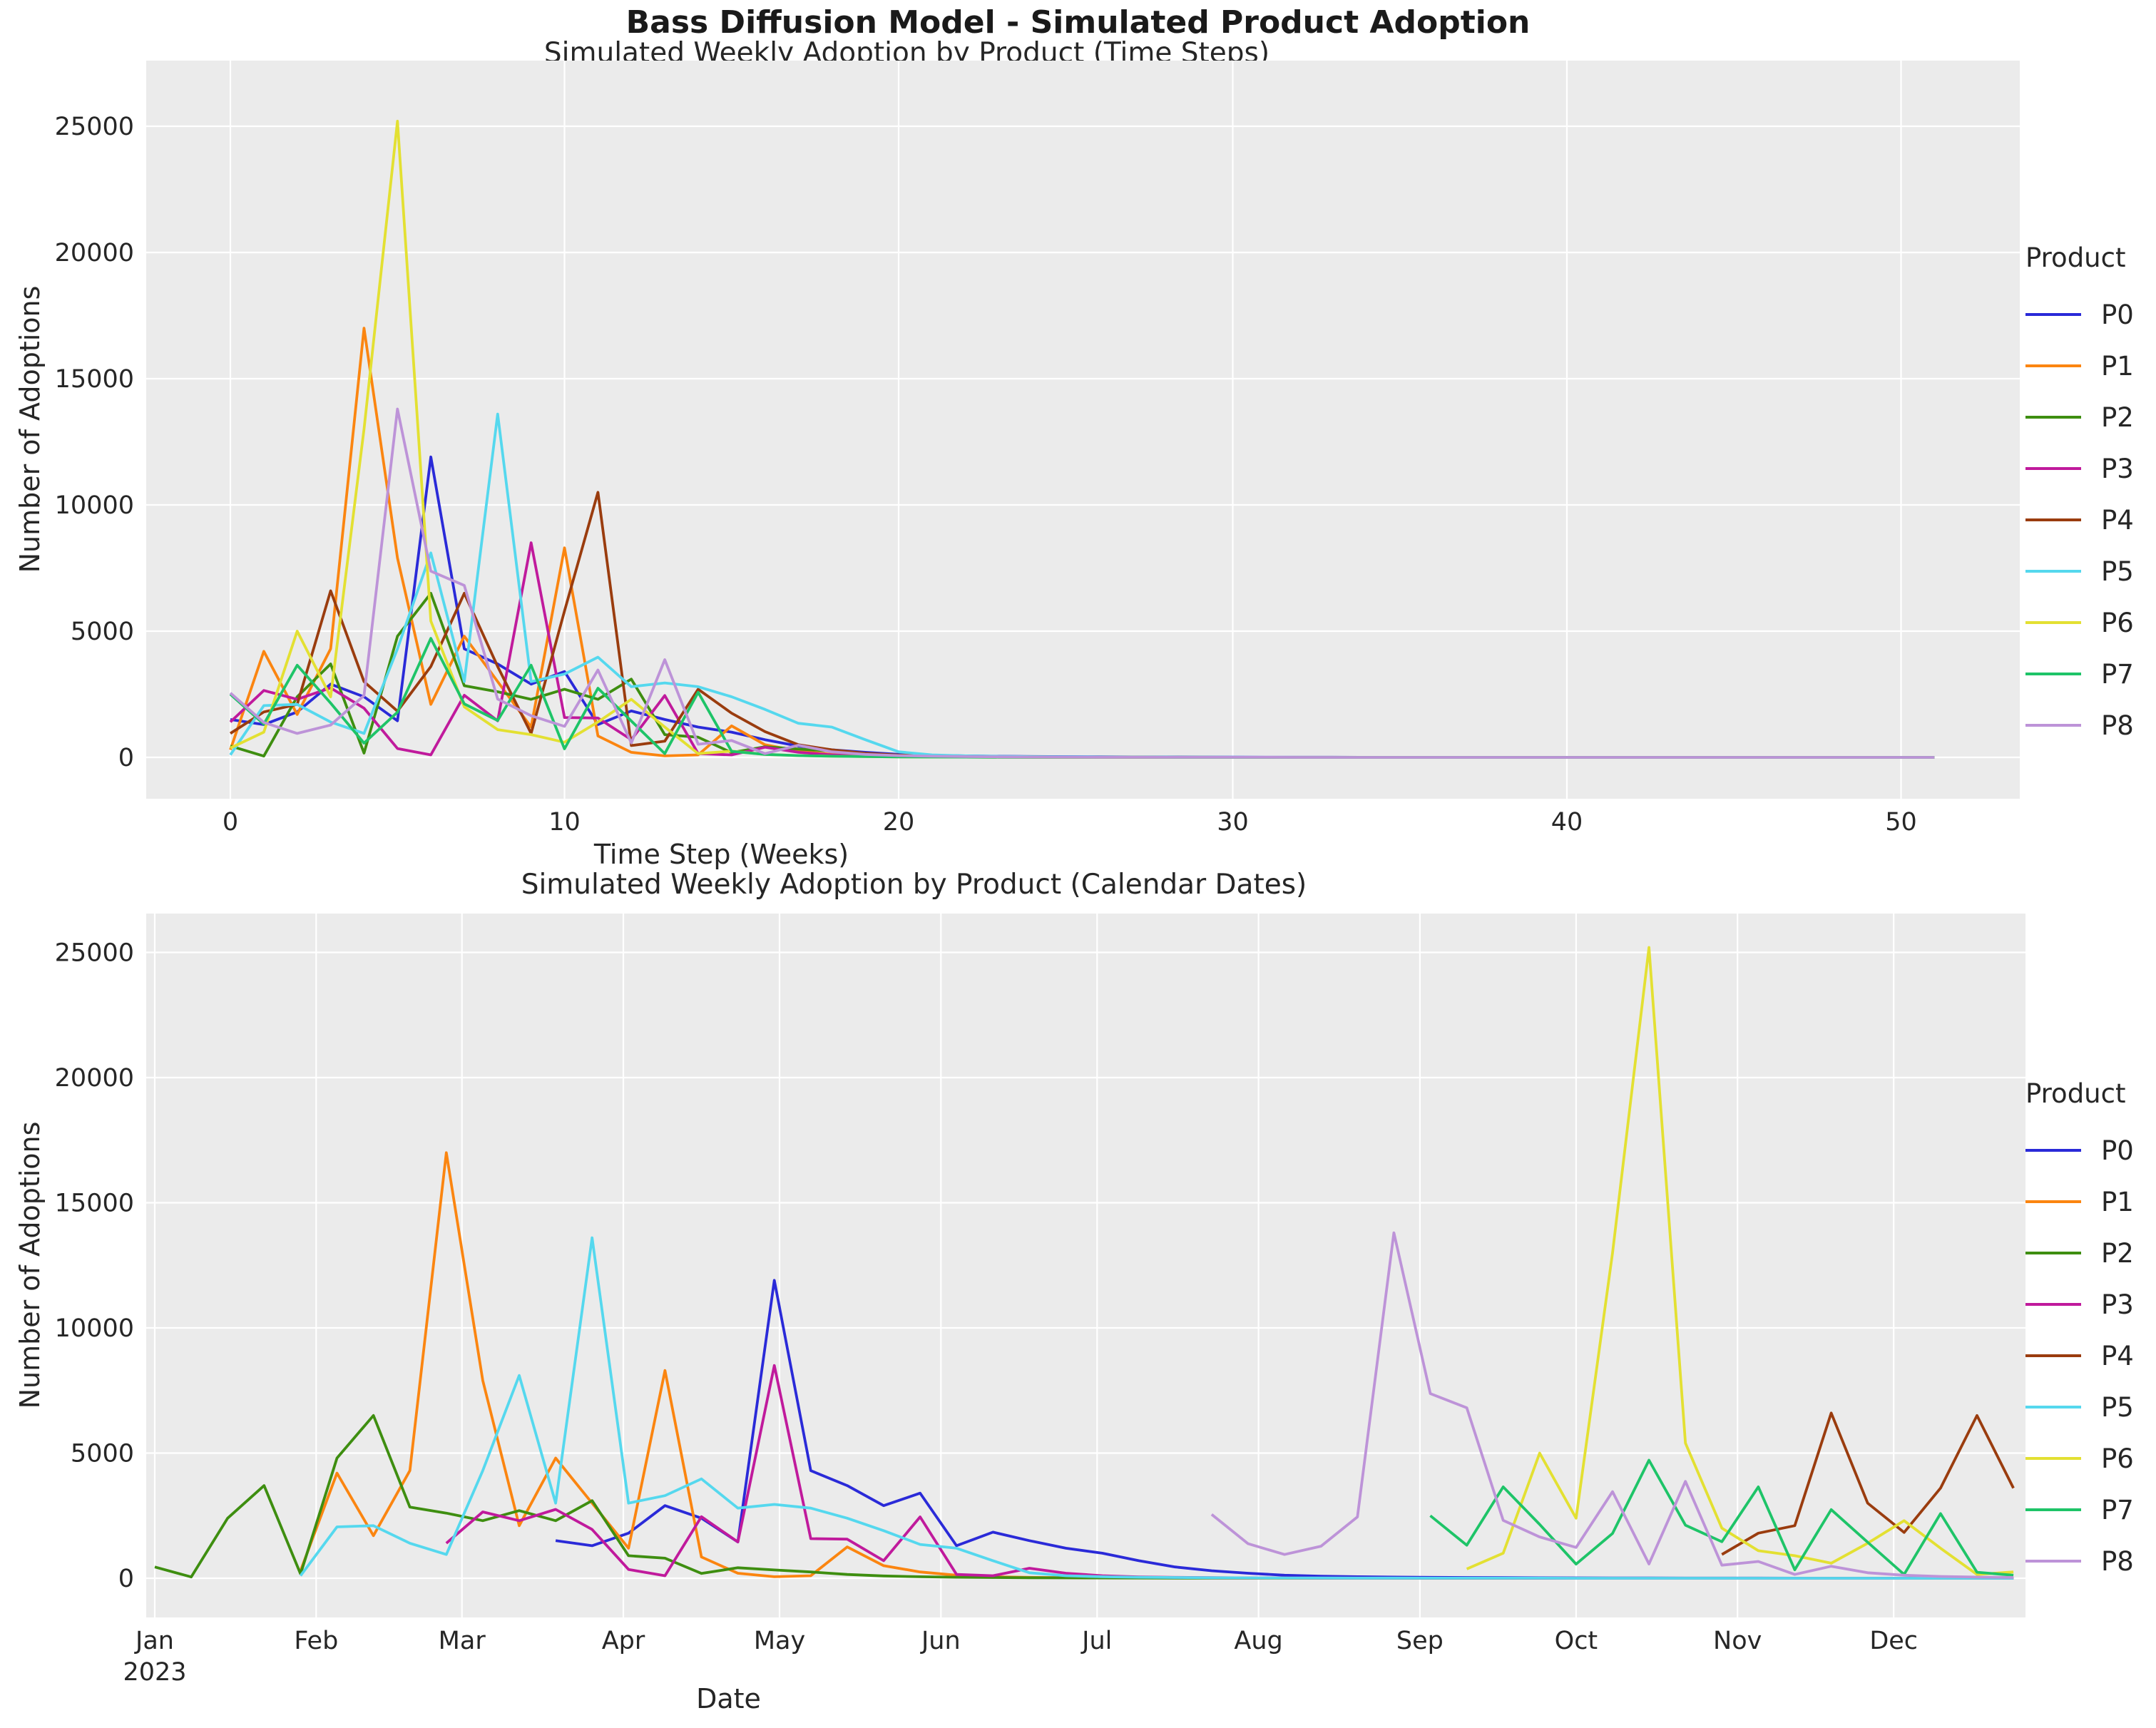  What do you see at coordinates (316, 1641) in the screenshot?
I see `bottom-x-tick-label: Feb` at bounding box center [316, 1641].